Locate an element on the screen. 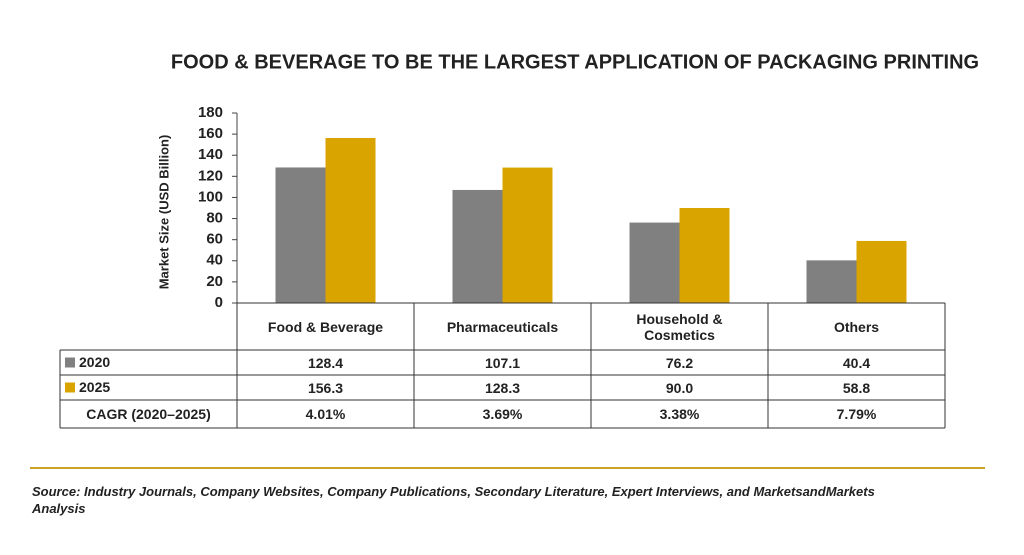  row-label: CAGR (2020–2025) is located at coordinates (148, 414).